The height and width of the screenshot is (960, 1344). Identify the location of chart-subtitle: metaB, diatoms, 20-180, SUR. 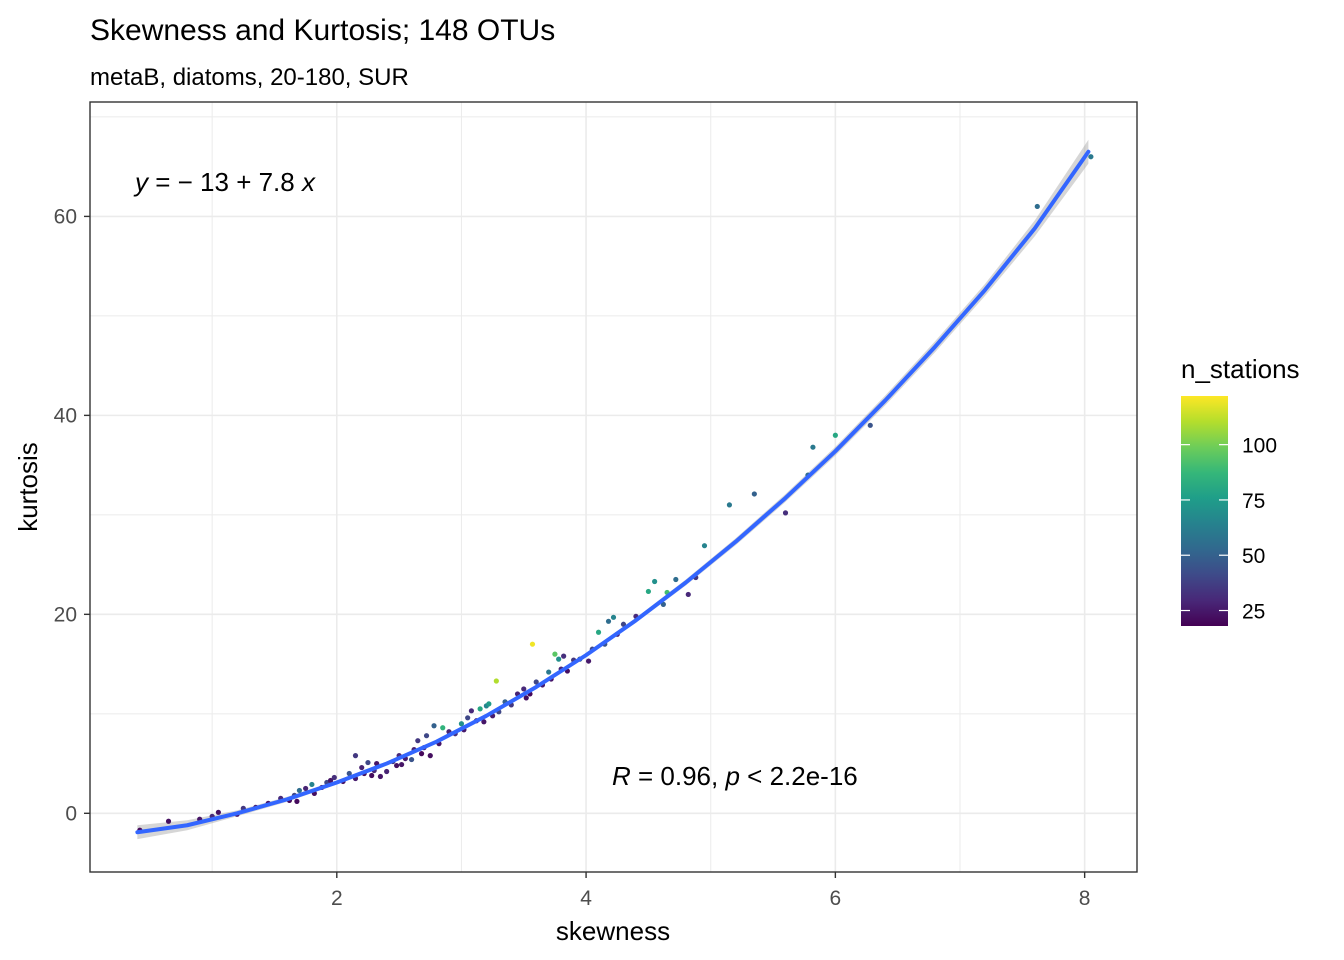
(249, 77).